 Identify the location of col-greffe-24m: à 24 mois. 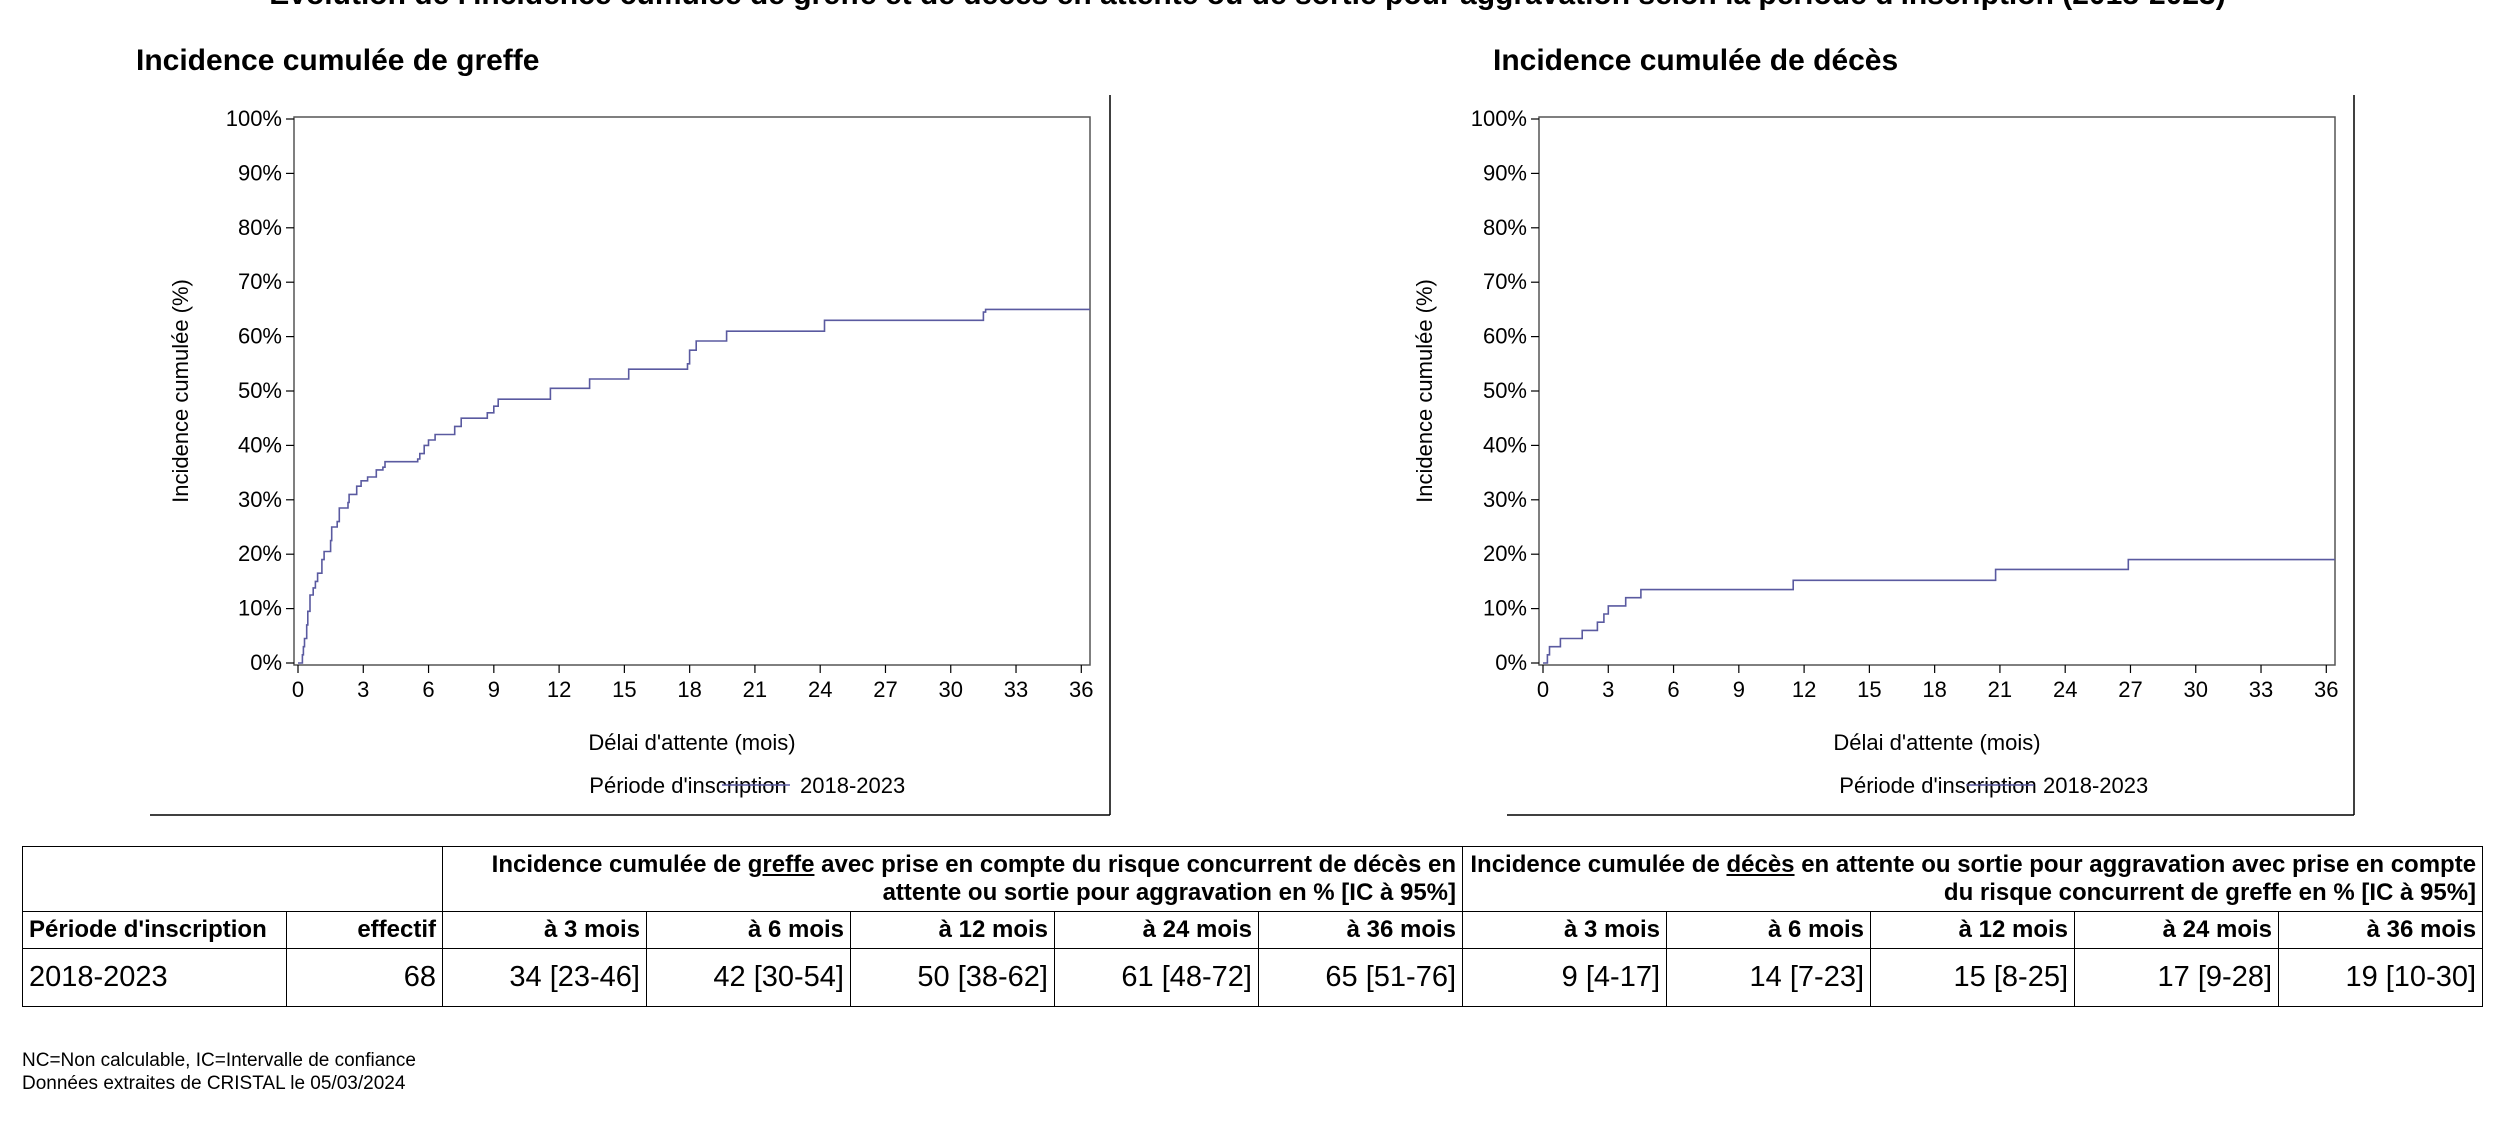
(1156, 930).